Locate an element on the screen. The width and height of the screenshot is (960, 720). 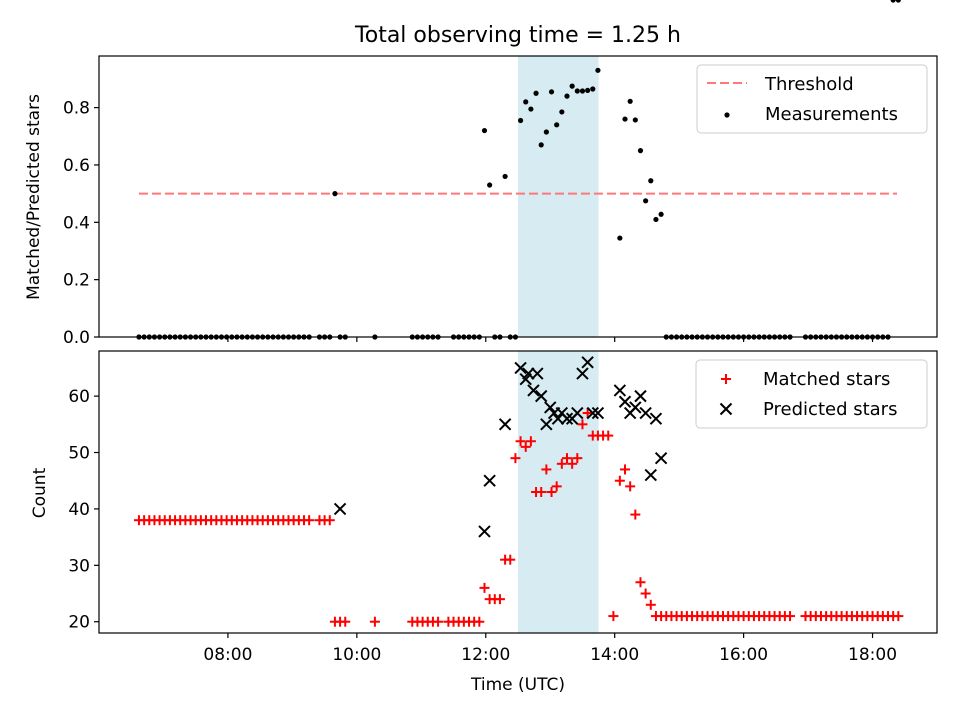
bottom-x-ticks: 08:00 10:00 12:00 14:00 16:00 18:00 is located at coordinates (550, 649).